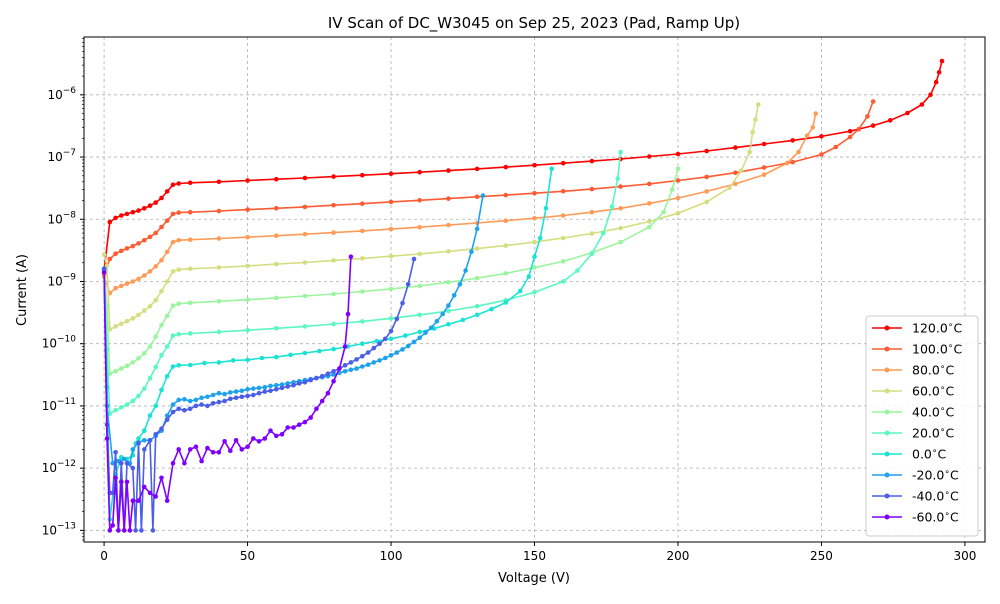  What do you see at coordinates (534, 556) in the screenshot?
I see `x-tick-label: 150` at bounding box center [534, 556].